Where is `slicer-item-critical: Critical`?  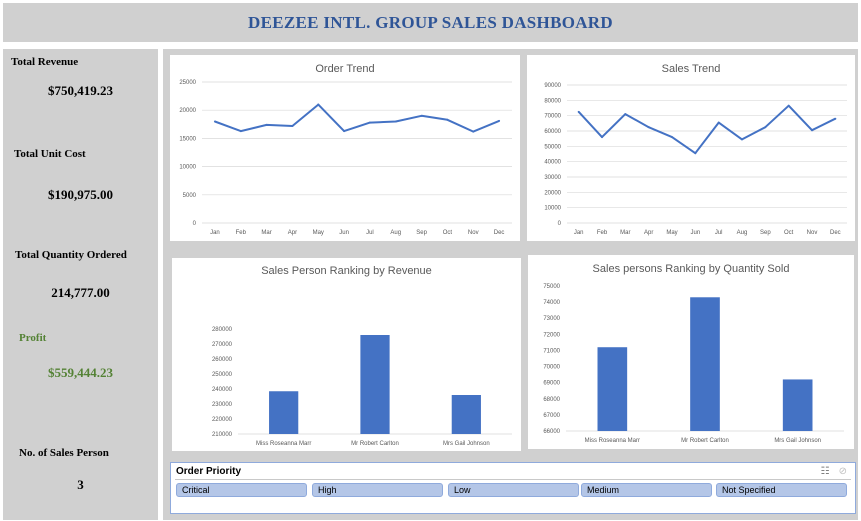
slicer-item-critical: Critical is located at coordinates (241, 490).